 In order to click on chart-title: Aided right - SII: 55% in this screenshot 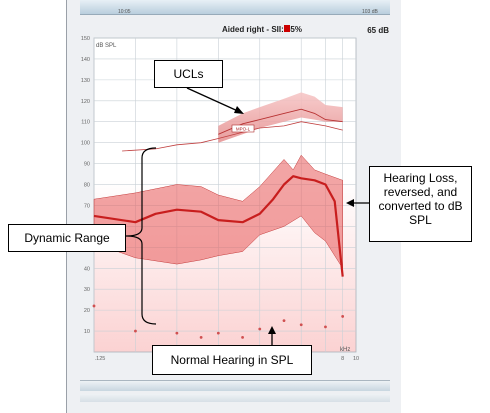, I will do `click(262, 29)`.